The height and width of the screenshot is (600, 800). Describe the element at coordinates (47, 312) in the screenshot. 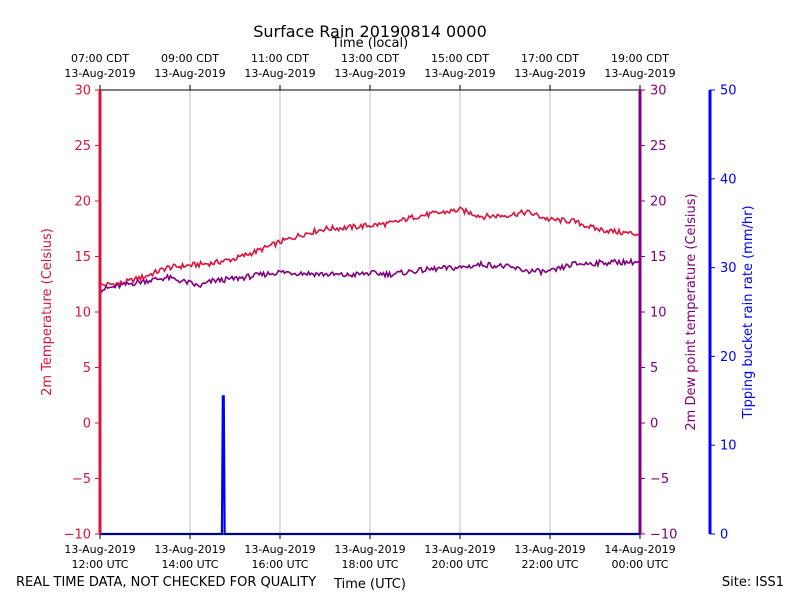

I see `left-axis-label: 2m Temperature (Celsius)` at that location.